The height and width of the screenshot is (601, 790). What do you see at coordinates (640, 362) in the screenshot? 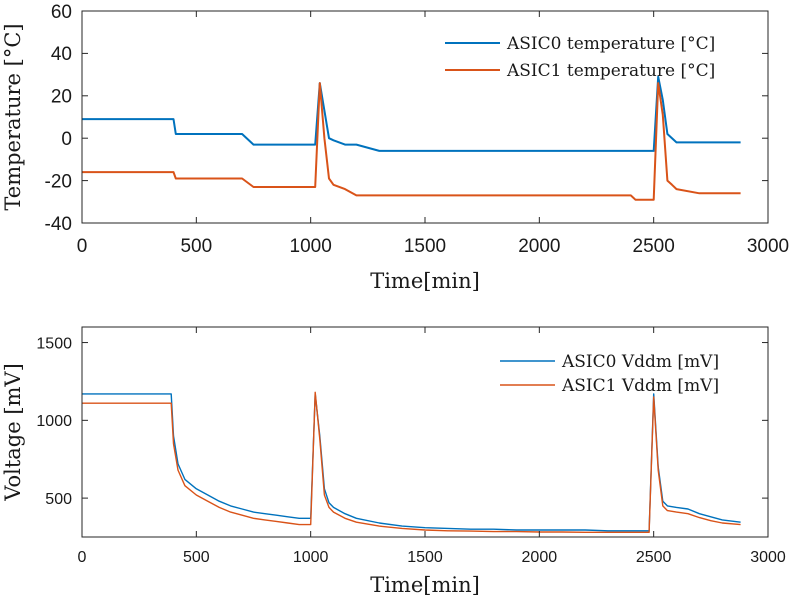
I see `legend-label: ASIC0 Vddm [mV]` at bounding box center [640, 362].